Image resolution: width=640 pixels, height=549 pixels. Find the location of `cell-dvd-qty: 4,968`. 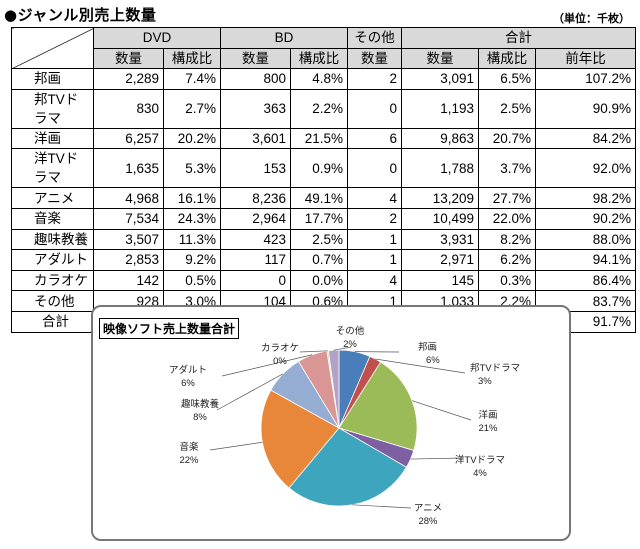

cell-dvd-qty: 4,968 is located at coordinates (128, 198).